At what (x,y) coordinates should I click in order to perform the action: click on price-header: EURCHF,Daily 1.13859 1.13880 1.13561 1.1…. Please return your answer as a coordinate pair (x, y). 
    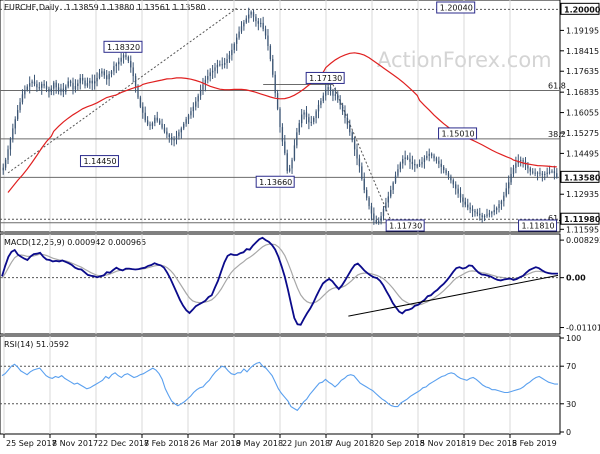
    Looking at the image, I should click on (105, 7).